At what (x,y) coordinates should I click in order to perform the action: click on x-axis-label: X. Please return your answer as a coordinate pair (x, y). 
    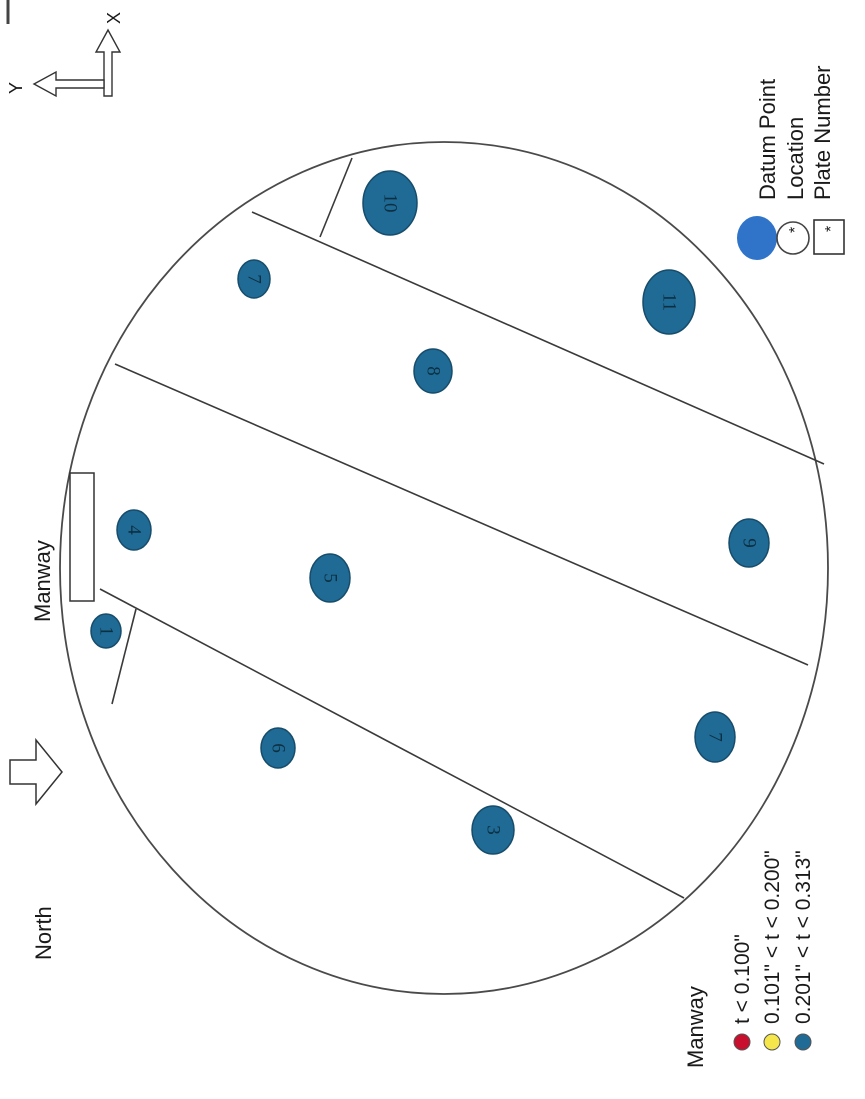
    Looking at the image, I should click on (114, 18).